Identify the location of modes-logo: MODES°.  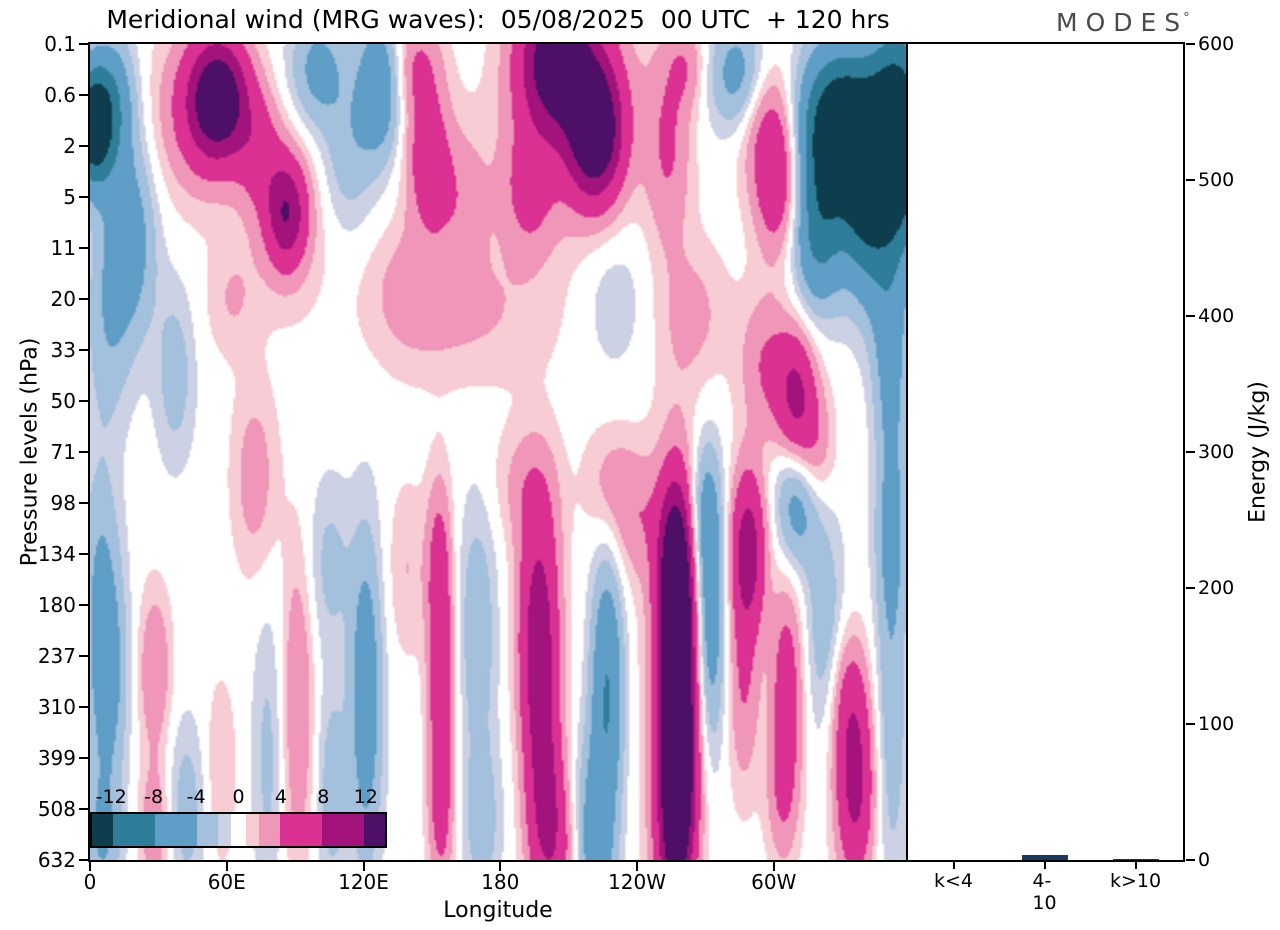
(1123, 22).